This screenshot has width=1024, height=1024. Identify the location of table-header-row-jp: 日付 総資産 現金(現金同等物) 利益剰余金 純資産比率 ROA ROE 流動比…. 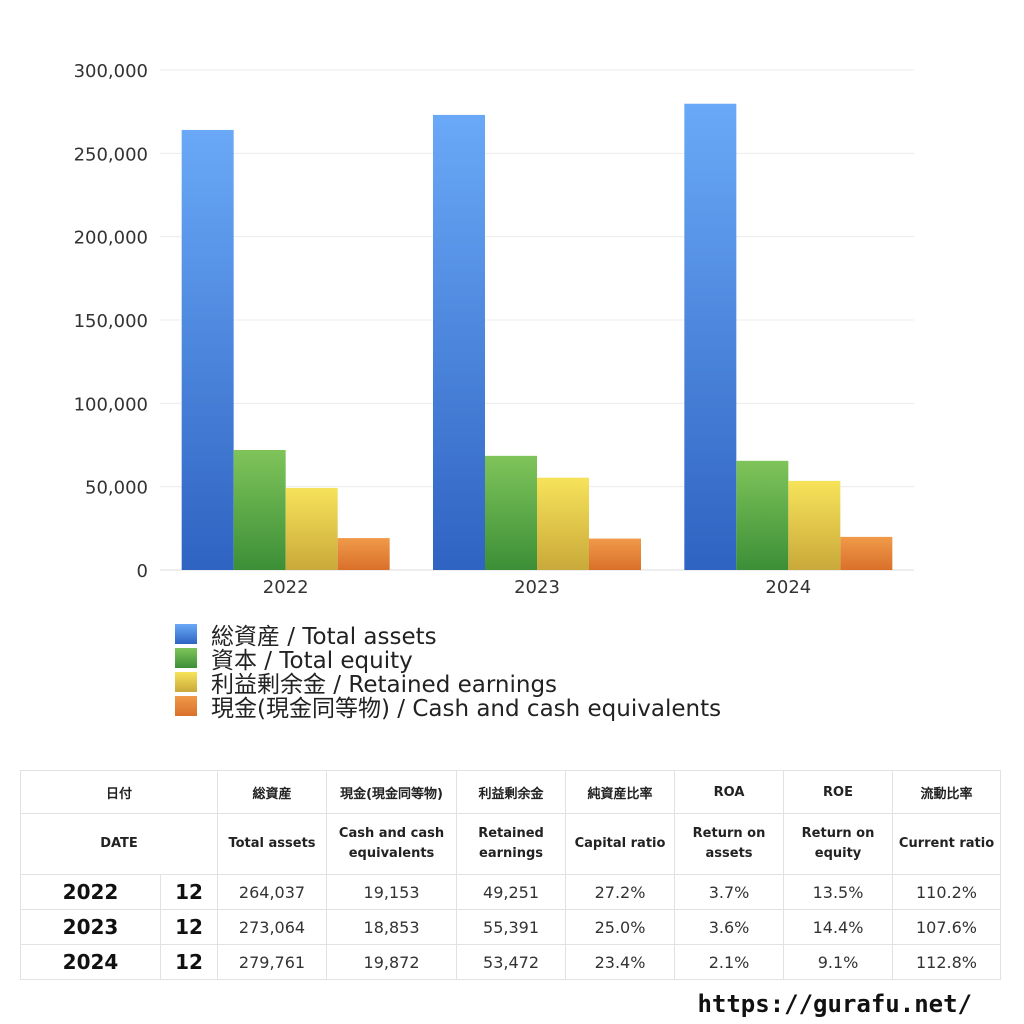
(510, 792).